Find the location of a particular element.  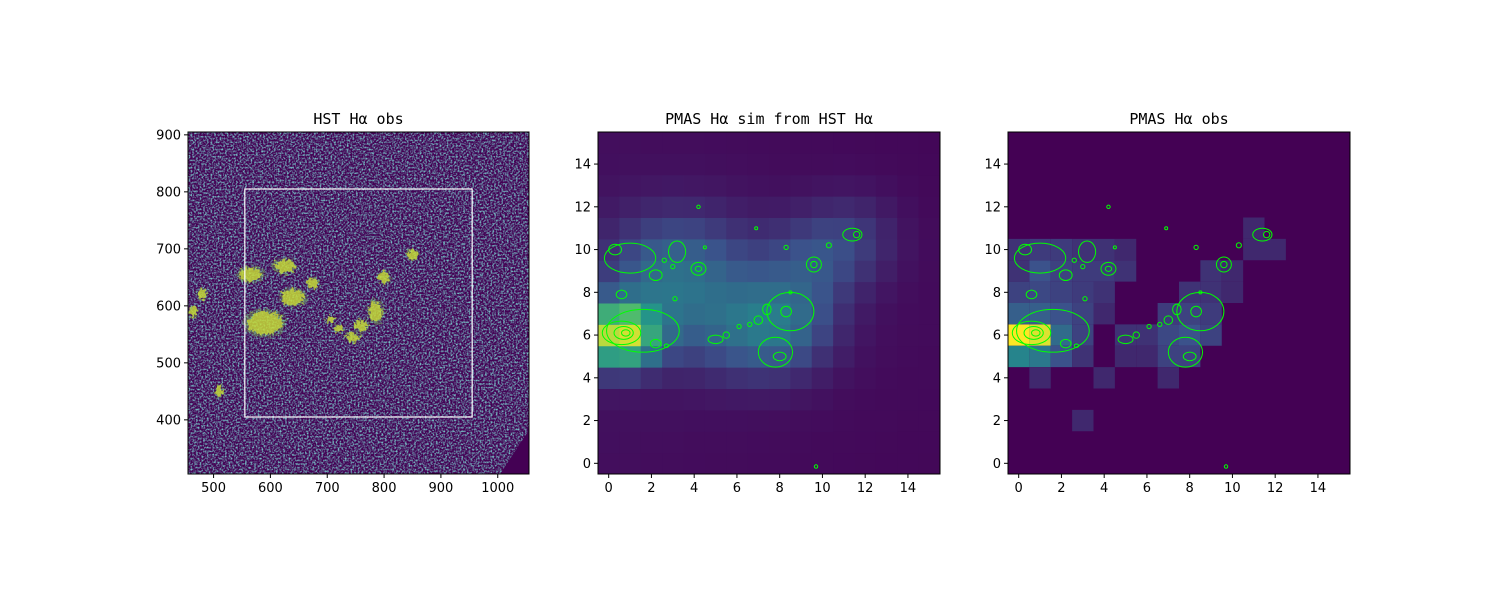

panel1-ytick-label: 800 is located at coordinates (168, 192).